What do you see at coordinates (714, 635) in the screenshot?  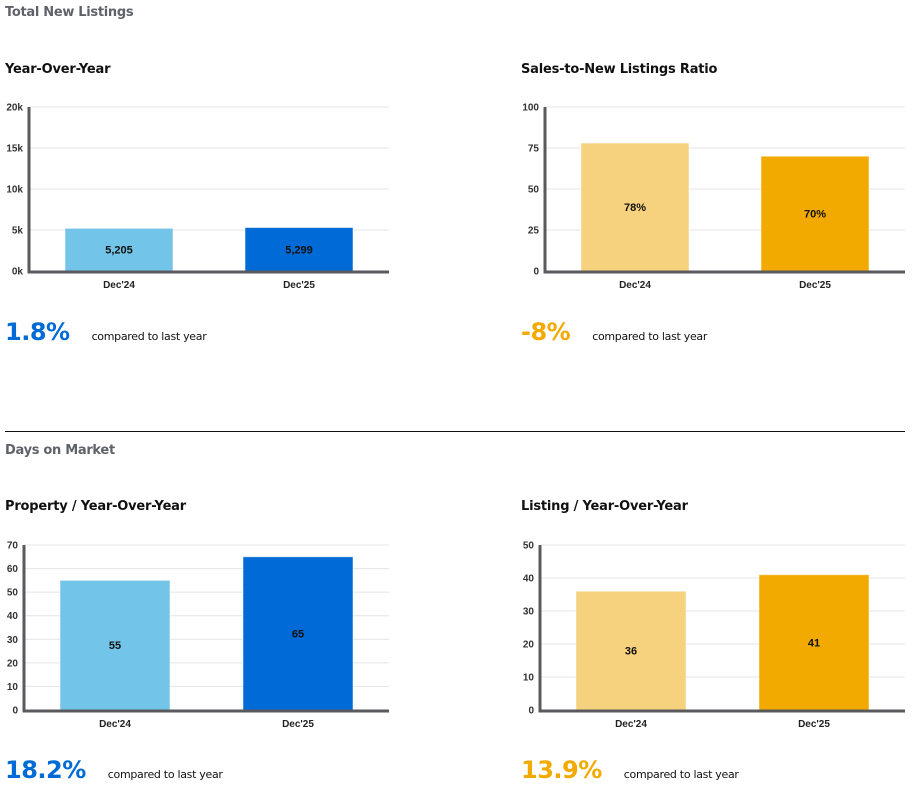 I see `dom-listing-yoy-chart: 0 10 20 30 40 50 36 Dec'24 41 Dec'25` at bounding box center [714, 635].